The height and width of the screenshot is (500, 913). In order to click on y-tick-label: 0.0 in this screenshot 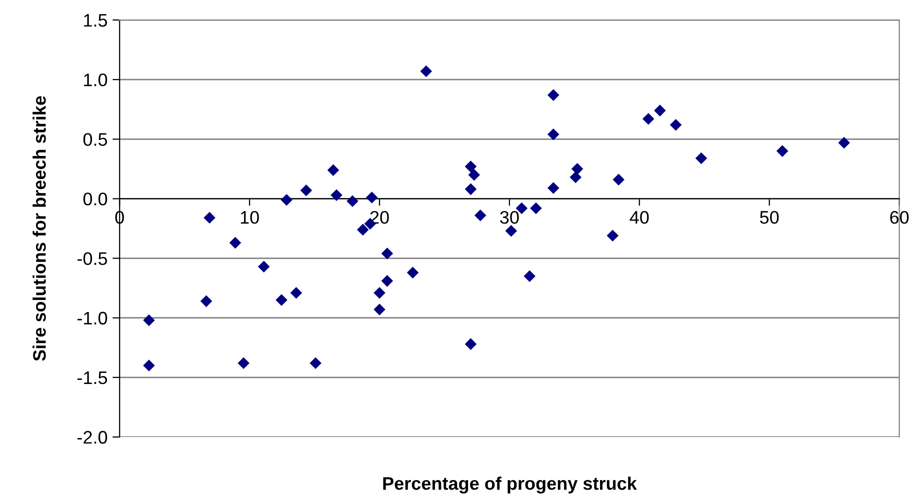, I will do `click(95, 199)`.